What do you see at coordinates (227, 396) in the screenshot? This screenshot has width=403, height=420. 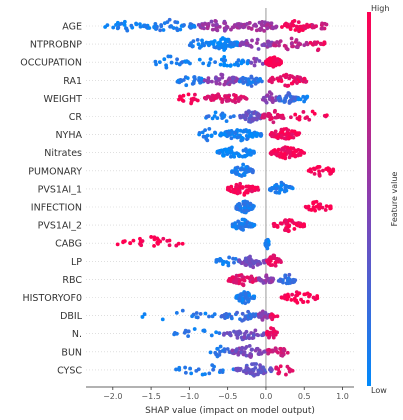 I see `x-tick-label: −0.5` at bounding box center [227, 396].